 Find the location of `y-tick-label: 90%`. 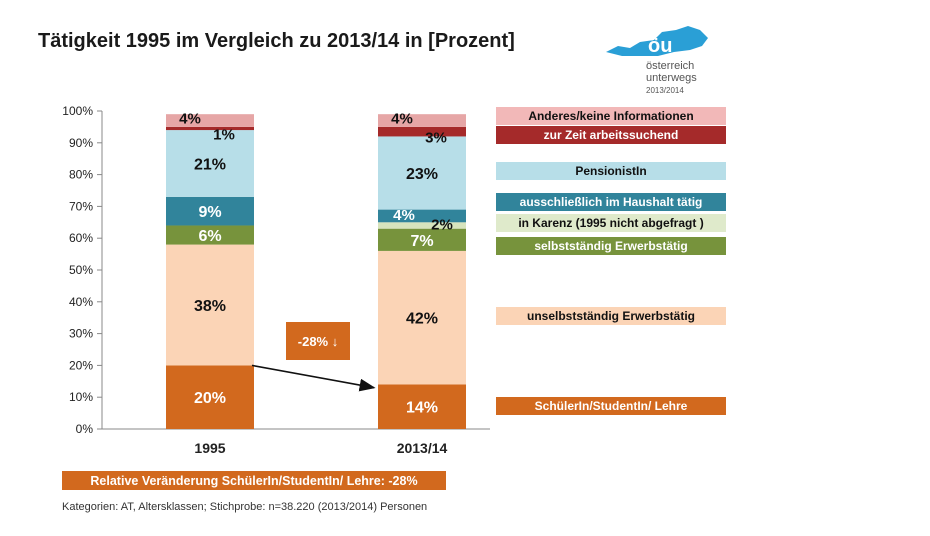

y-tick-label: 90% is located at coordinates (81, 143).